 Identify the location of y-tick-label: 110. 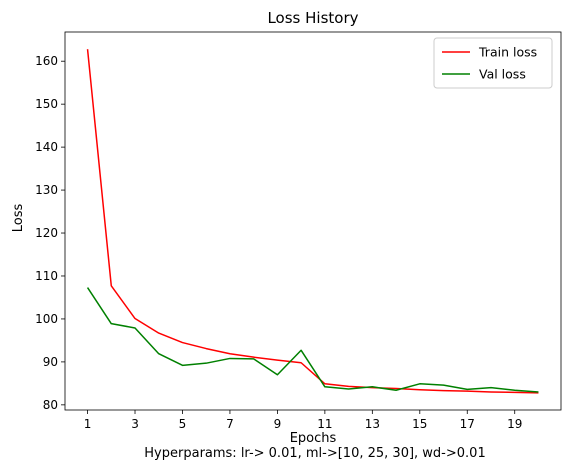
(46, 276).